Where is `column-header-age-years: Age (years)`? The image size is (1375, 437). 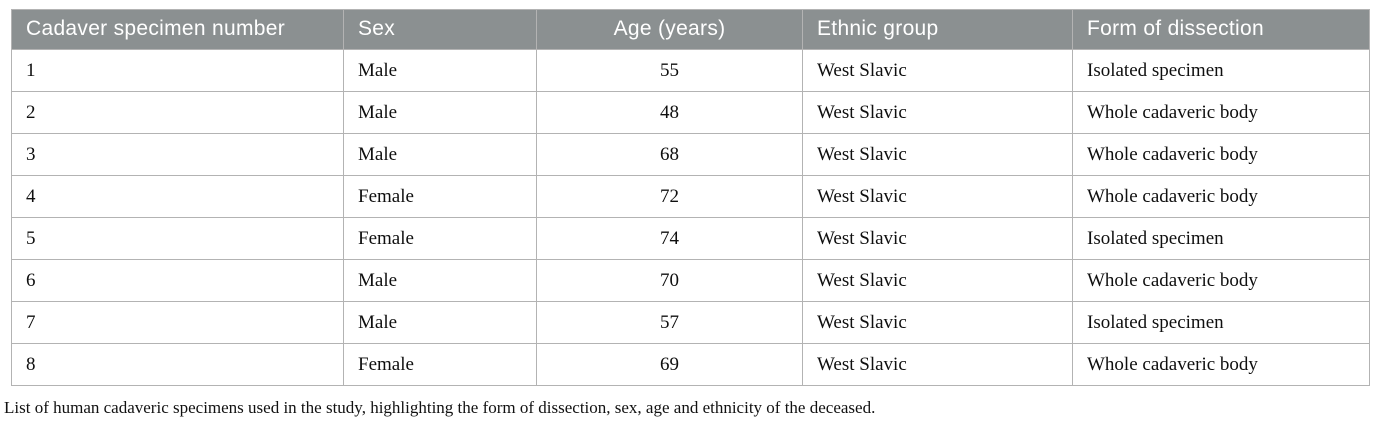 column-header-age-years: Age (years) is located at coordinates (669, 29).